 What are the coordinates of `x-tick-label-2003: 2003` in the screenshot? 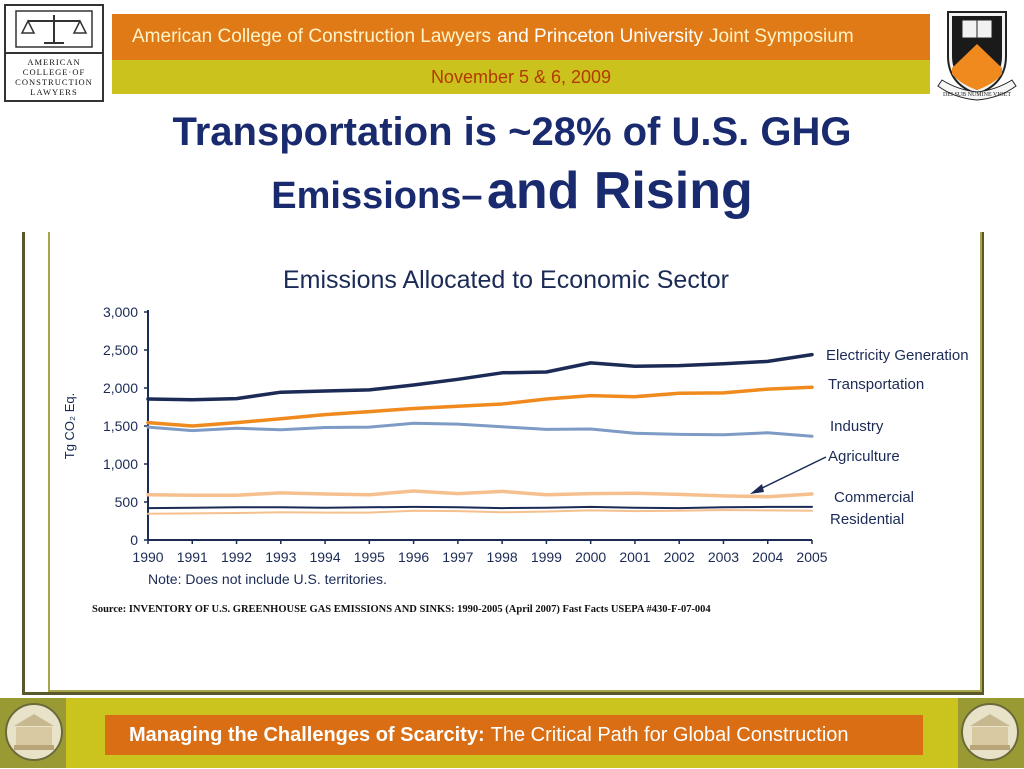 It's located at (723, 557).